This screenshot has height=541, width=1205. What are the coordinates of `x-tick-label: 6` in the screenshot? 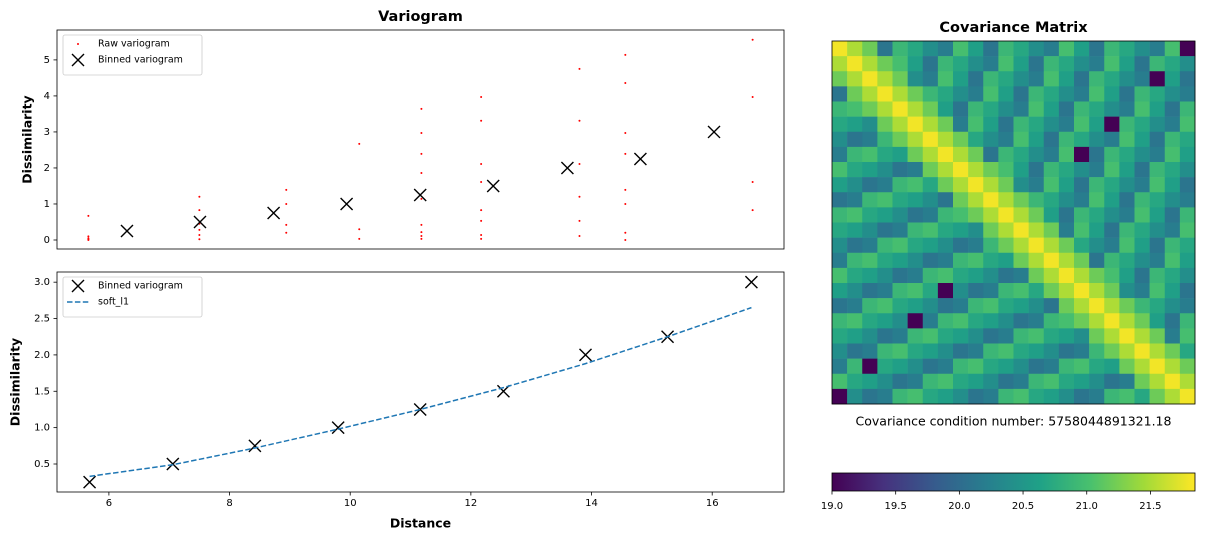 It's located at (109, 503).